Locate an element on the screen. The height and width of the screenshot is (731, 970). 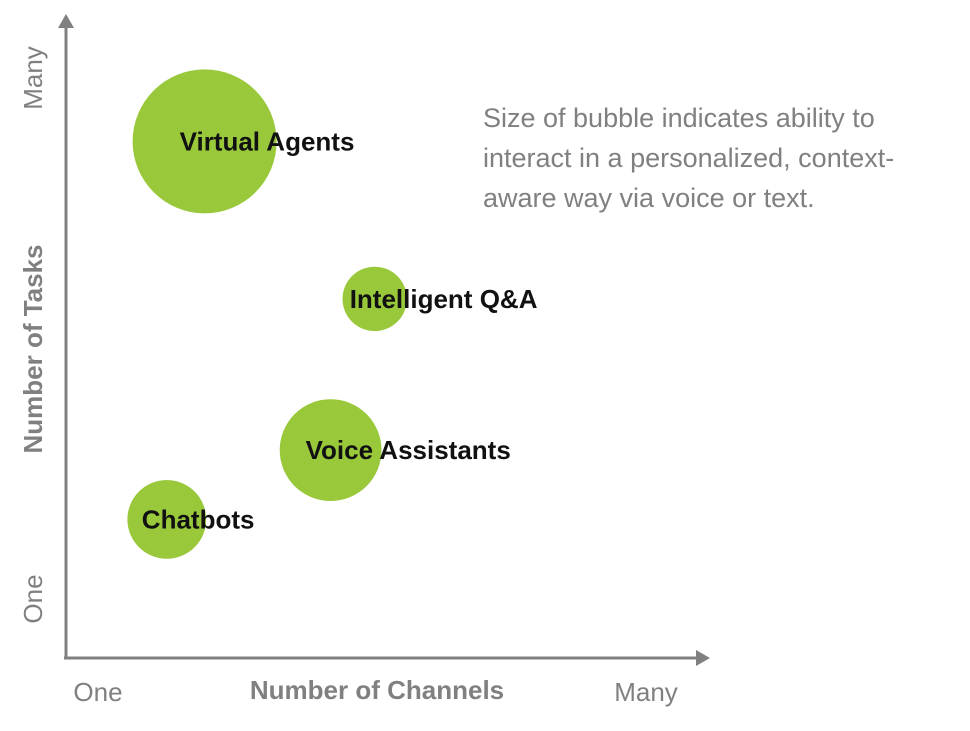
bubble-voice-assistants is located at coordinates (330, 450).